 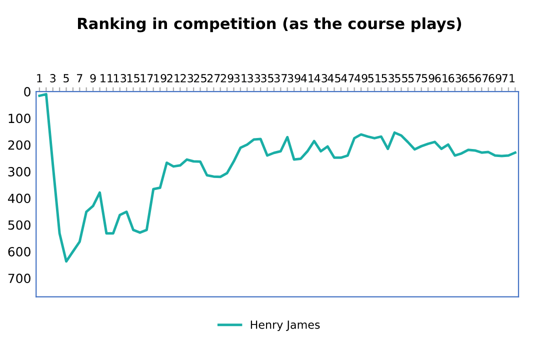 I want to click on y-tick-label: 100, so click(x=19, y=119).